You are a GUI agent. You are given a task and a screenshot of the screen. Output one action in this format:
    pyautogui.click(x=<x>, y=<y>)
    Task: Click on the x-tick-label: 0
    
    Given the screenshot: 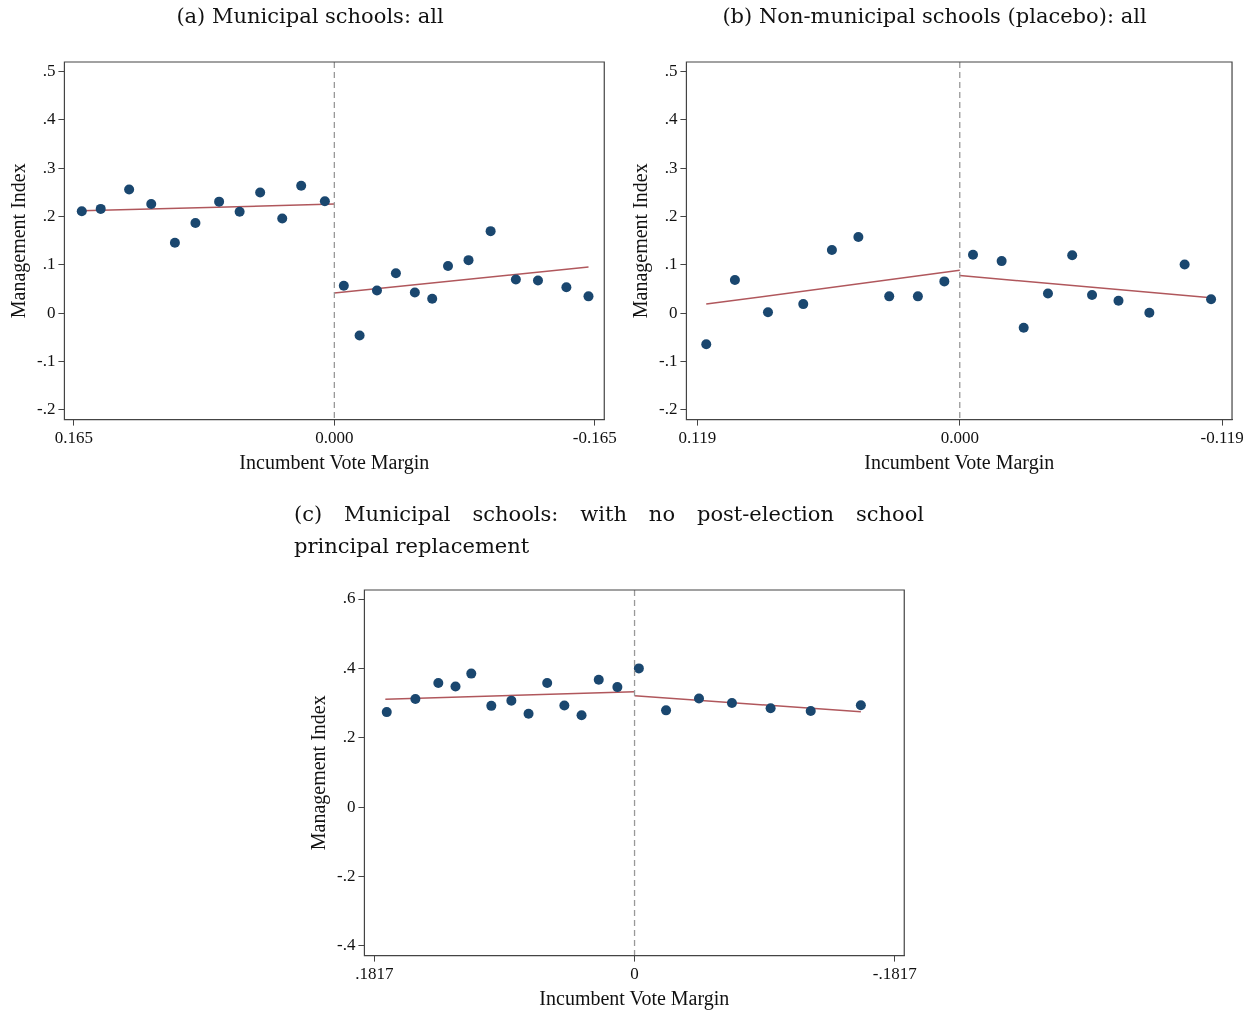 What is the action you would take?
    pyautogui.click(x=634, y=974)
    